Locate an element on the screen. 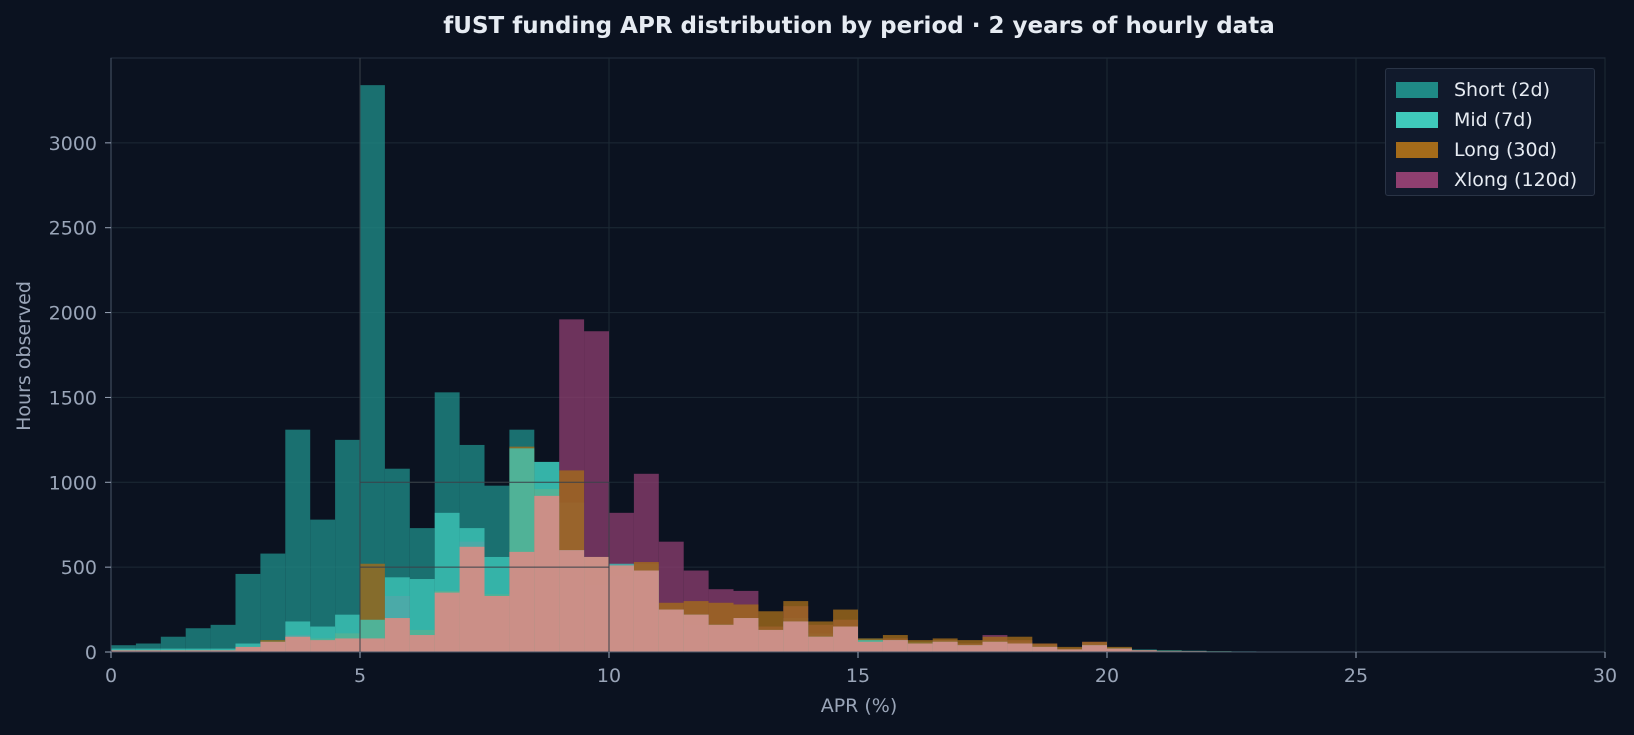 Image resolution: width=1634 pixels, height=735 pixels. legend-item-xlong: Xlong (120d) is located at coordinates (1486, 180).